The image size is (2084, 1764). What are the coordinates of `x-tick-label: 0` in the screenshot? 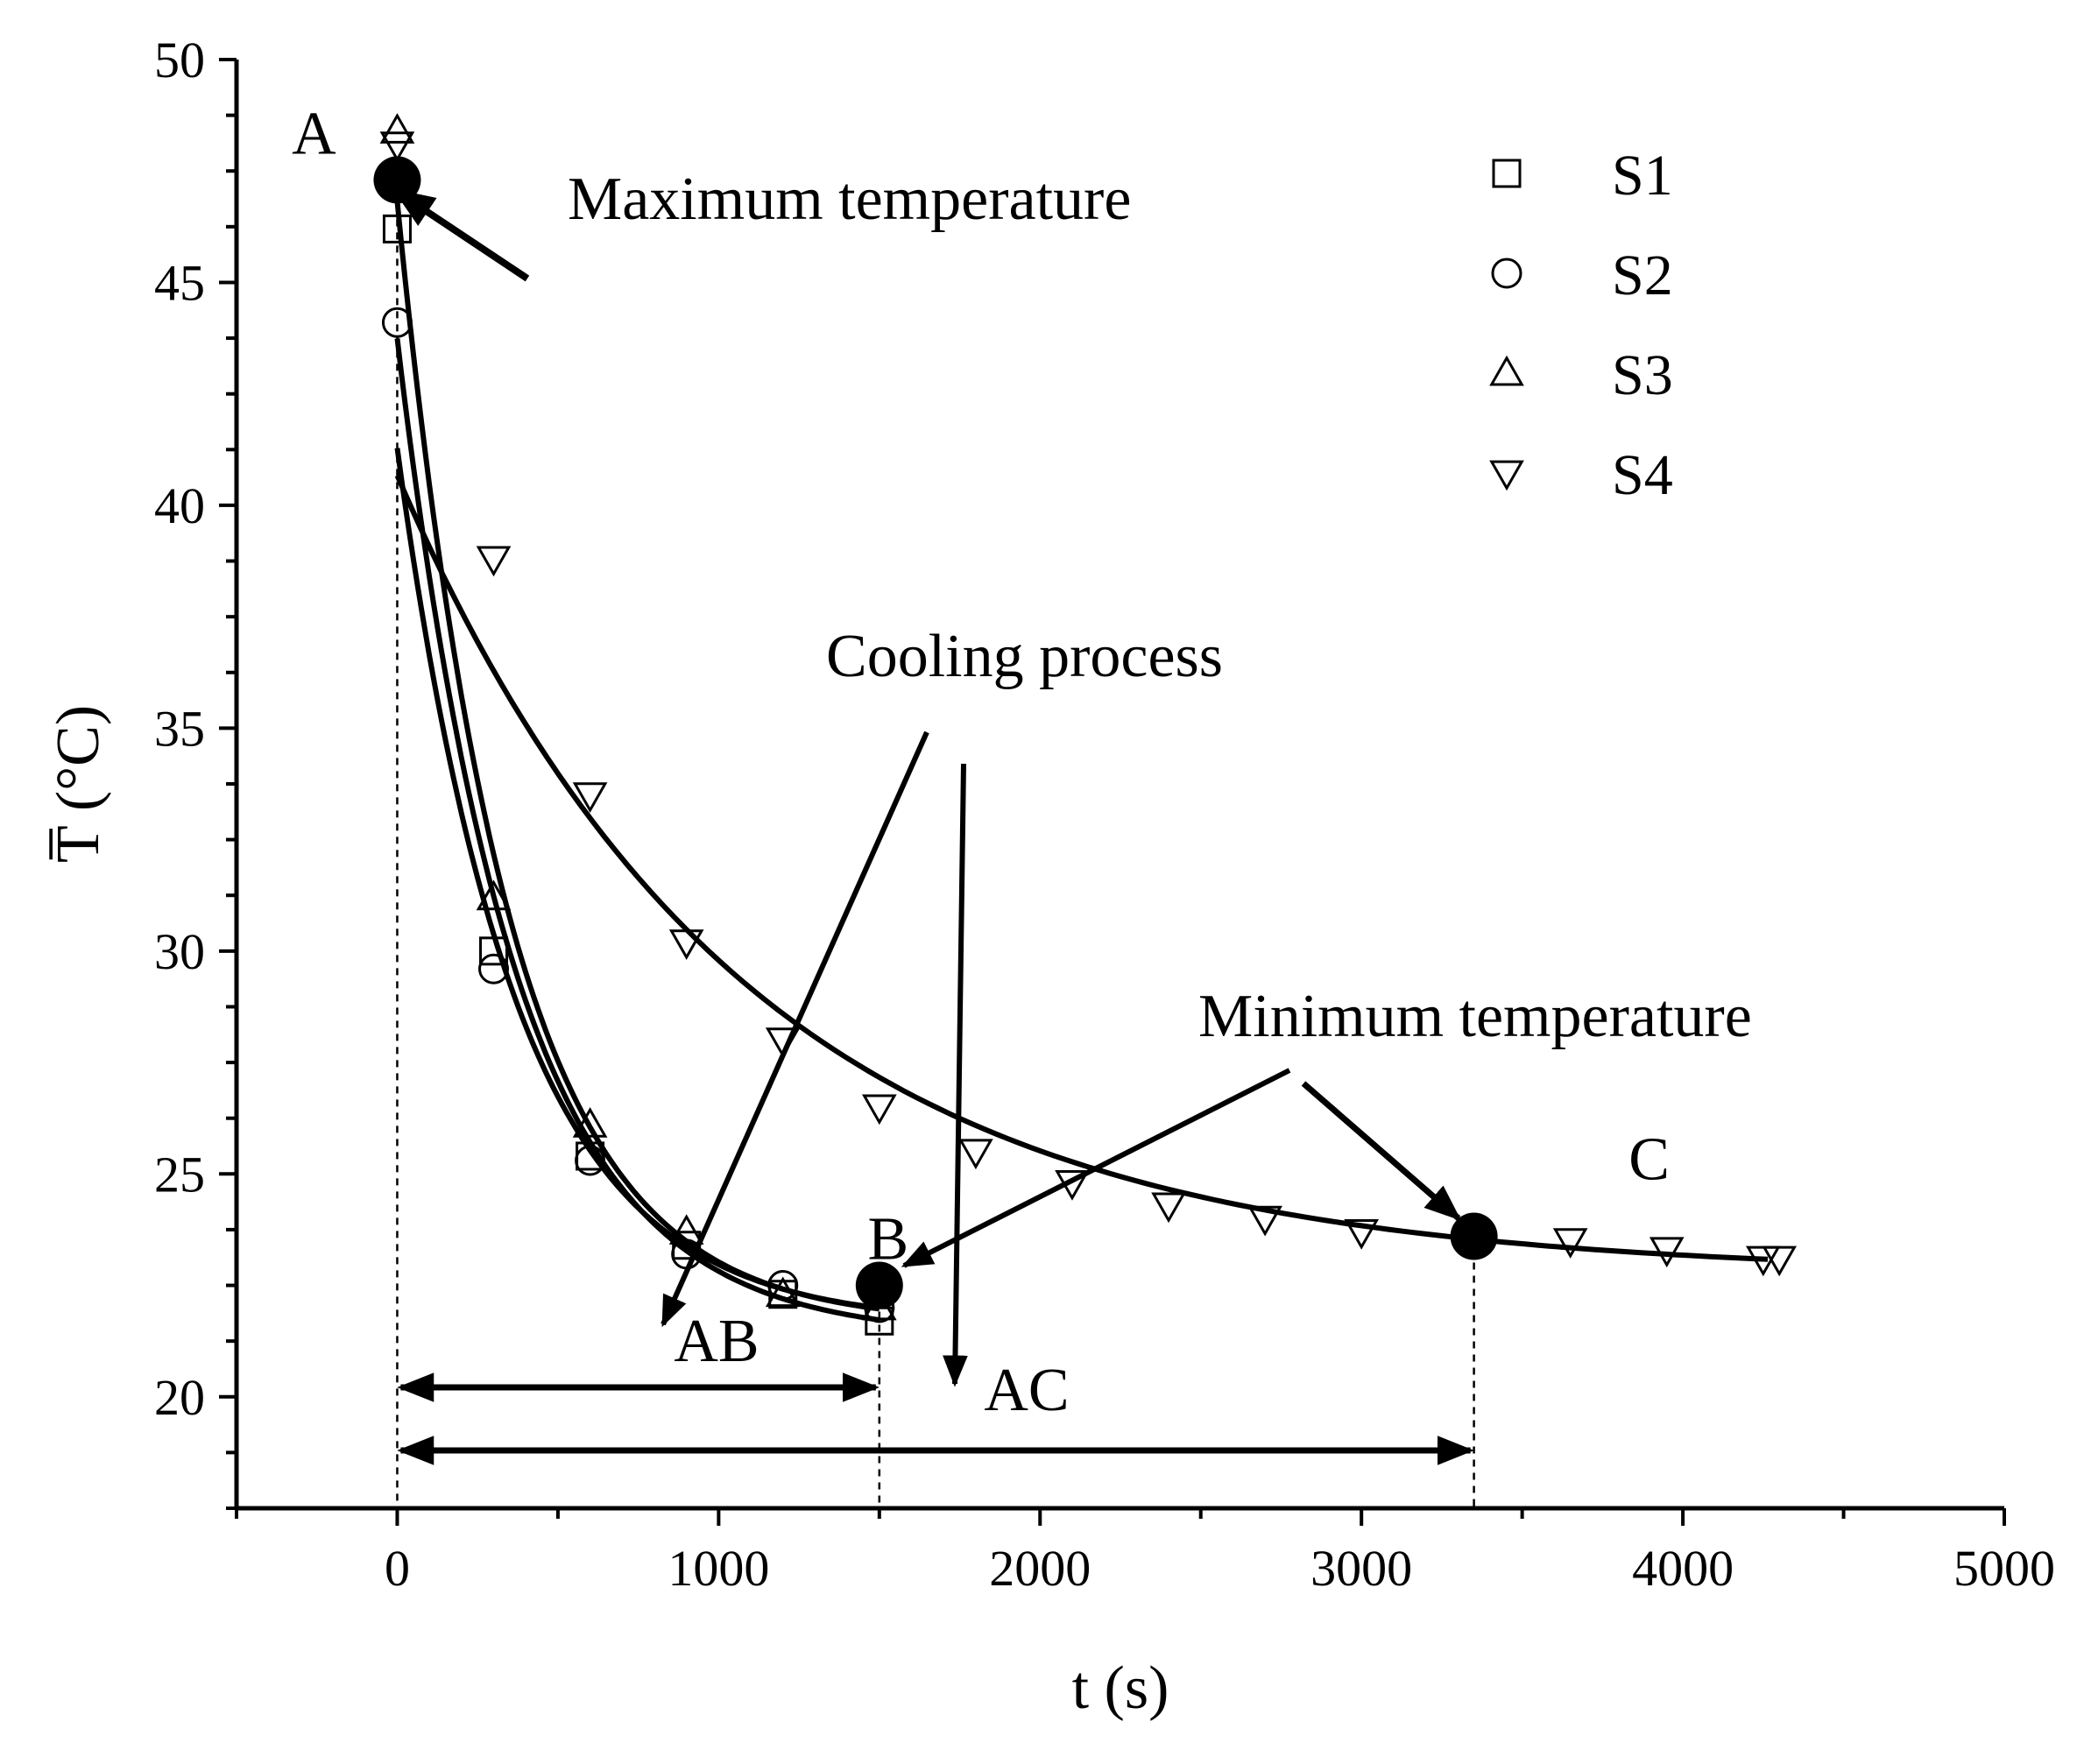 It's located at (397, 1568).